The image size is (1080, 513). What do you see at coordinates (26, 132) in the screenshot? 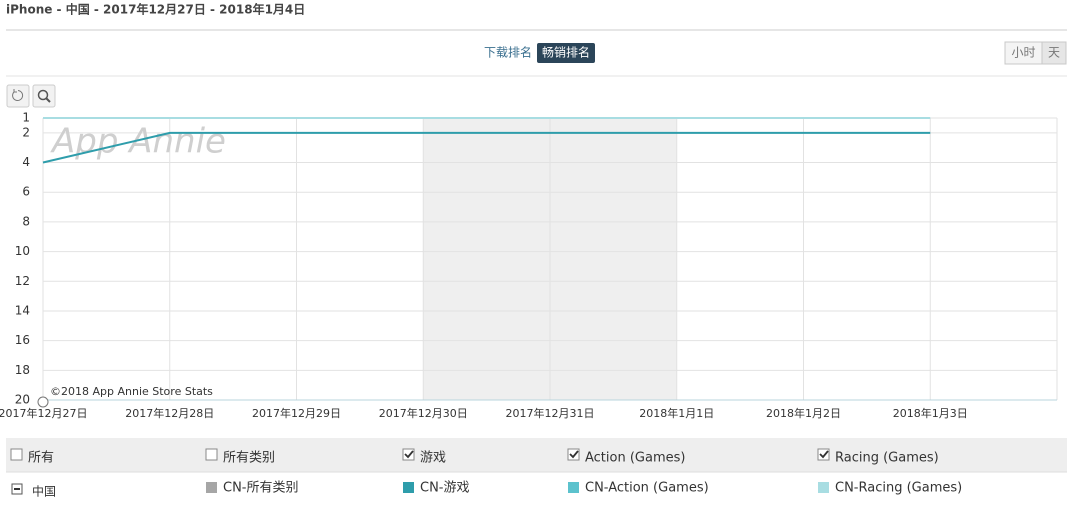
I see `y-tick-label: 2` at bounding box center [26, 132].